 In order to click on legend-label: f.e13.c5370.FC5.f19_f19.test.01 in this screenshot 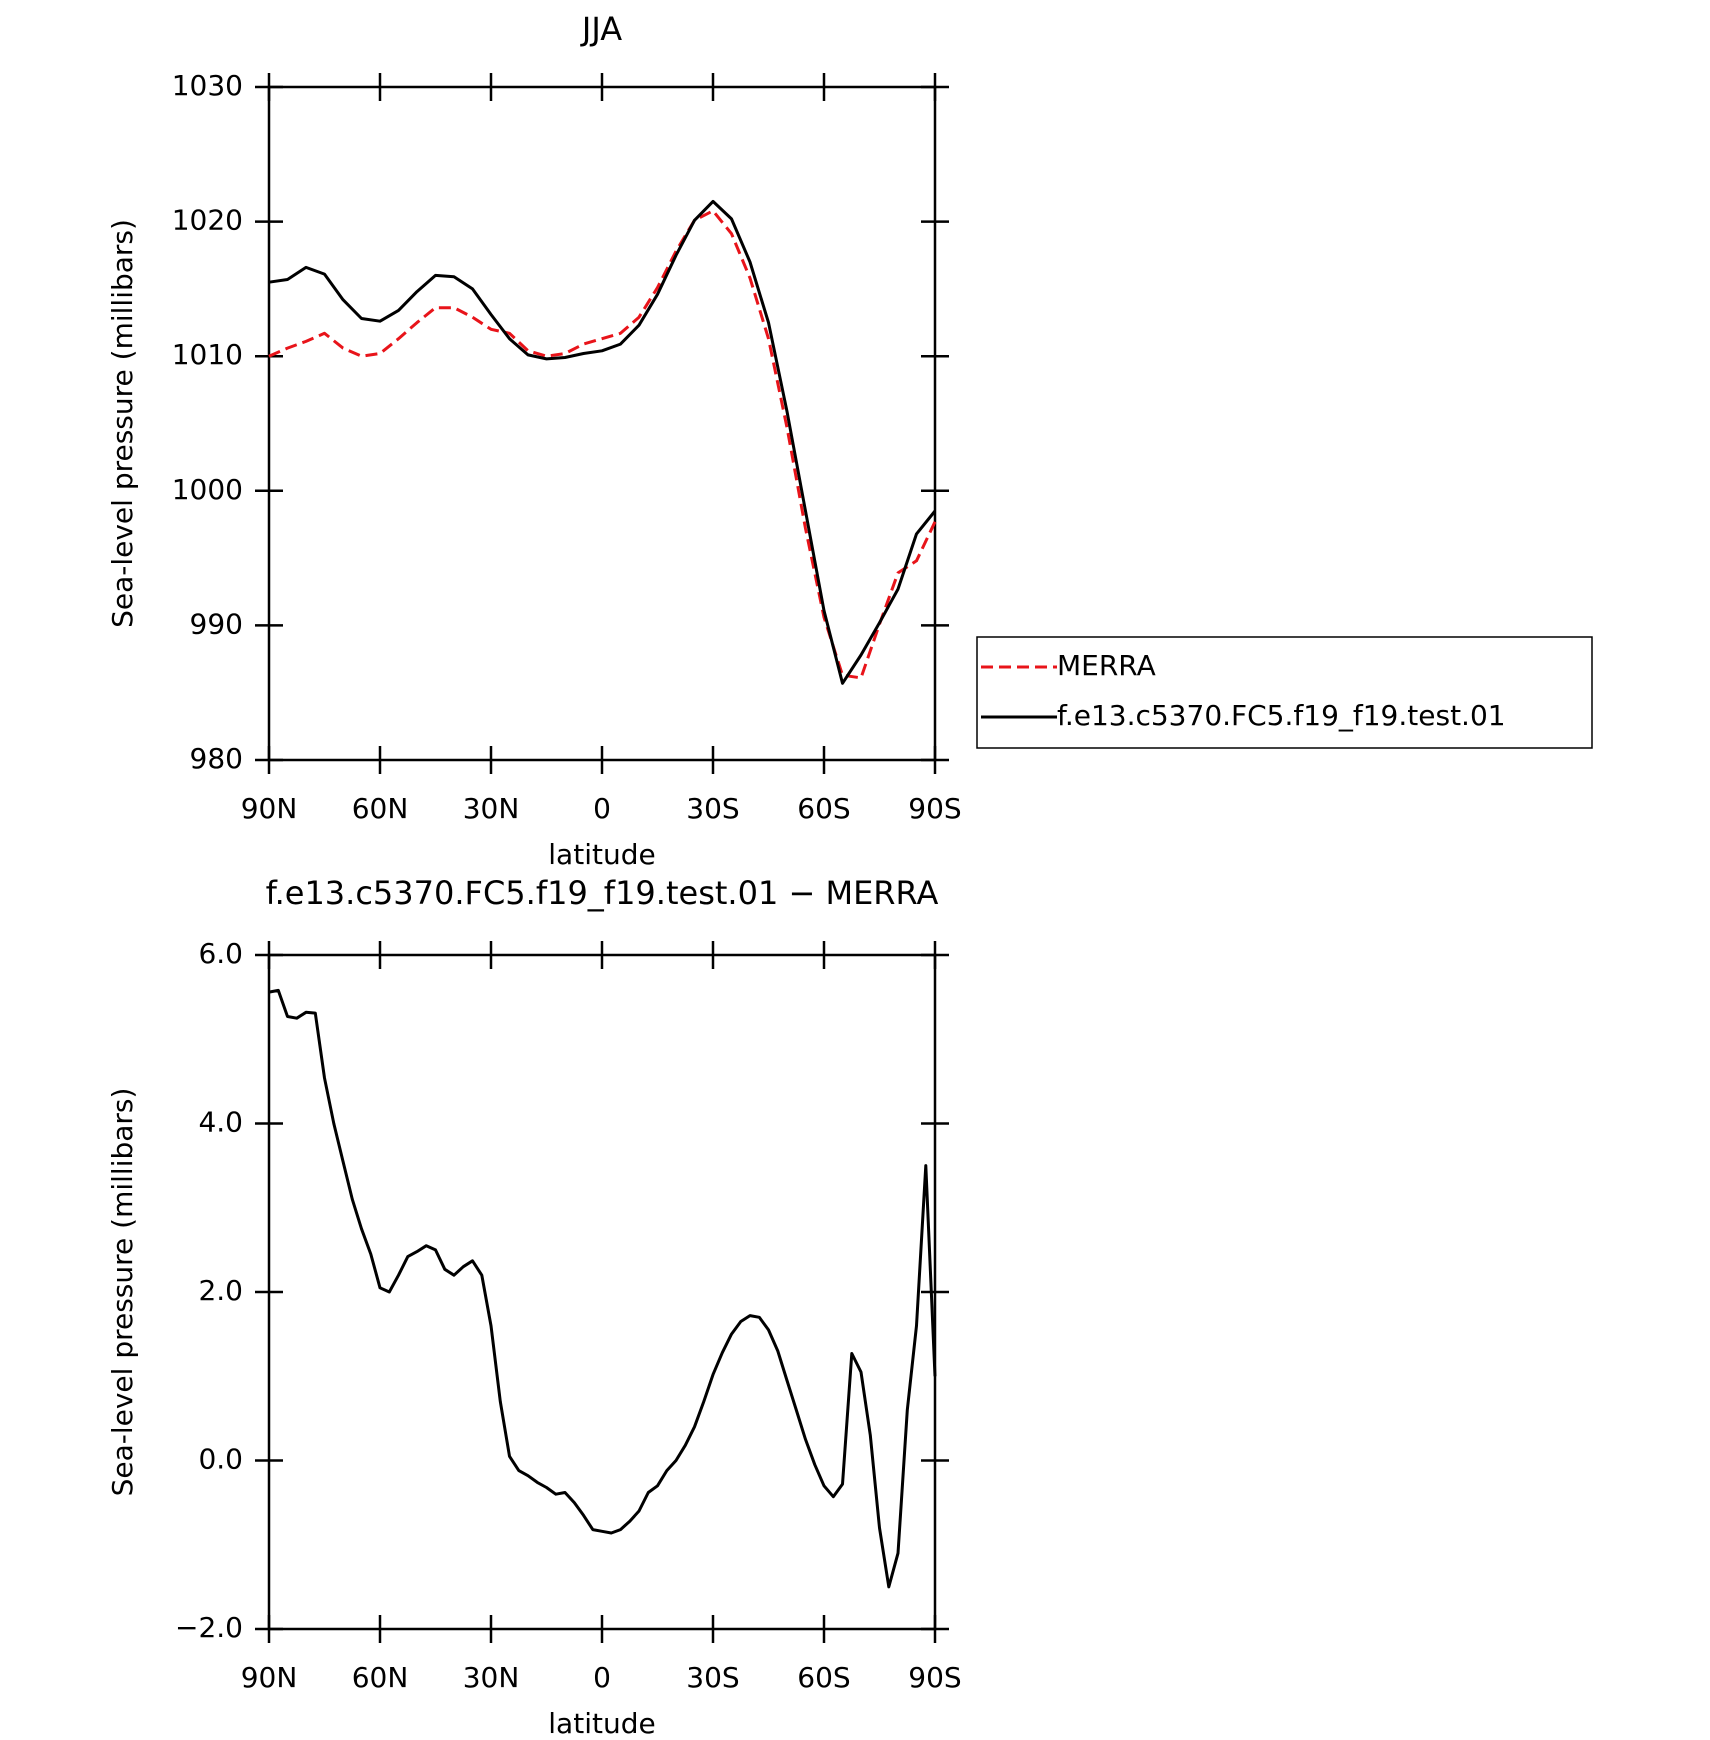, I will do `click(1281, 715)`.